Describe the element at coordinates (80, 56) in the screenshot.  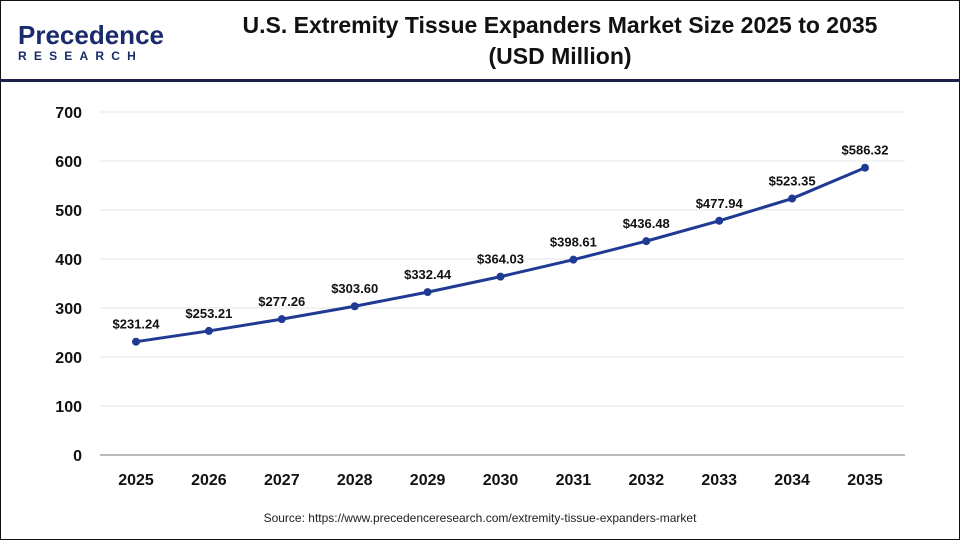
I see `logo-text-bottom: RESEARCH` at that location.